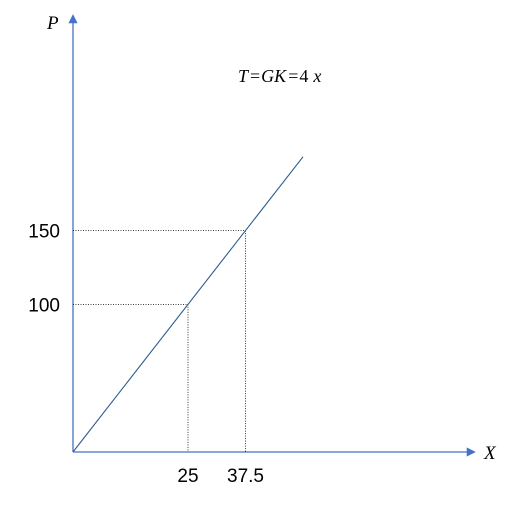 The width and height of the screenshot is (532, 506). Describe the element at coordinates (303, 76) in the screenshot. I see `line-label-coef: 4` at that location.